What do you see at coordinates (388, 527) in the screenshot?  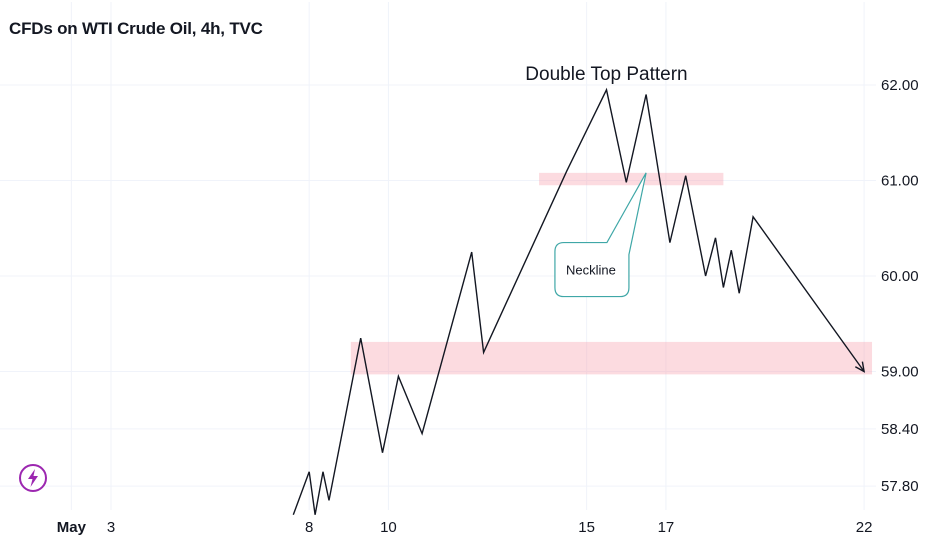 I see `x-tick-label-3: 10` at bounding box center [388, 527].